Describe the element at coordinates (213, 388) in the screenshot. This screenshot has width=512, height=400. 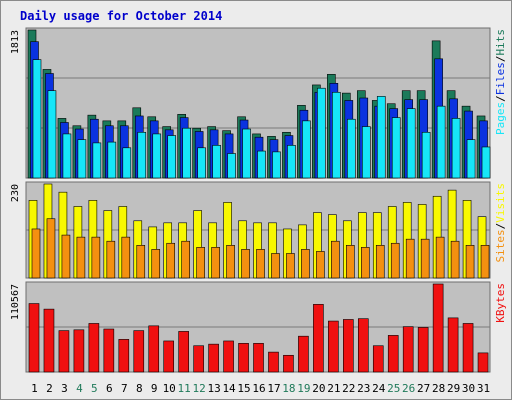
I see `x-tick-label-13: 13` at that location.